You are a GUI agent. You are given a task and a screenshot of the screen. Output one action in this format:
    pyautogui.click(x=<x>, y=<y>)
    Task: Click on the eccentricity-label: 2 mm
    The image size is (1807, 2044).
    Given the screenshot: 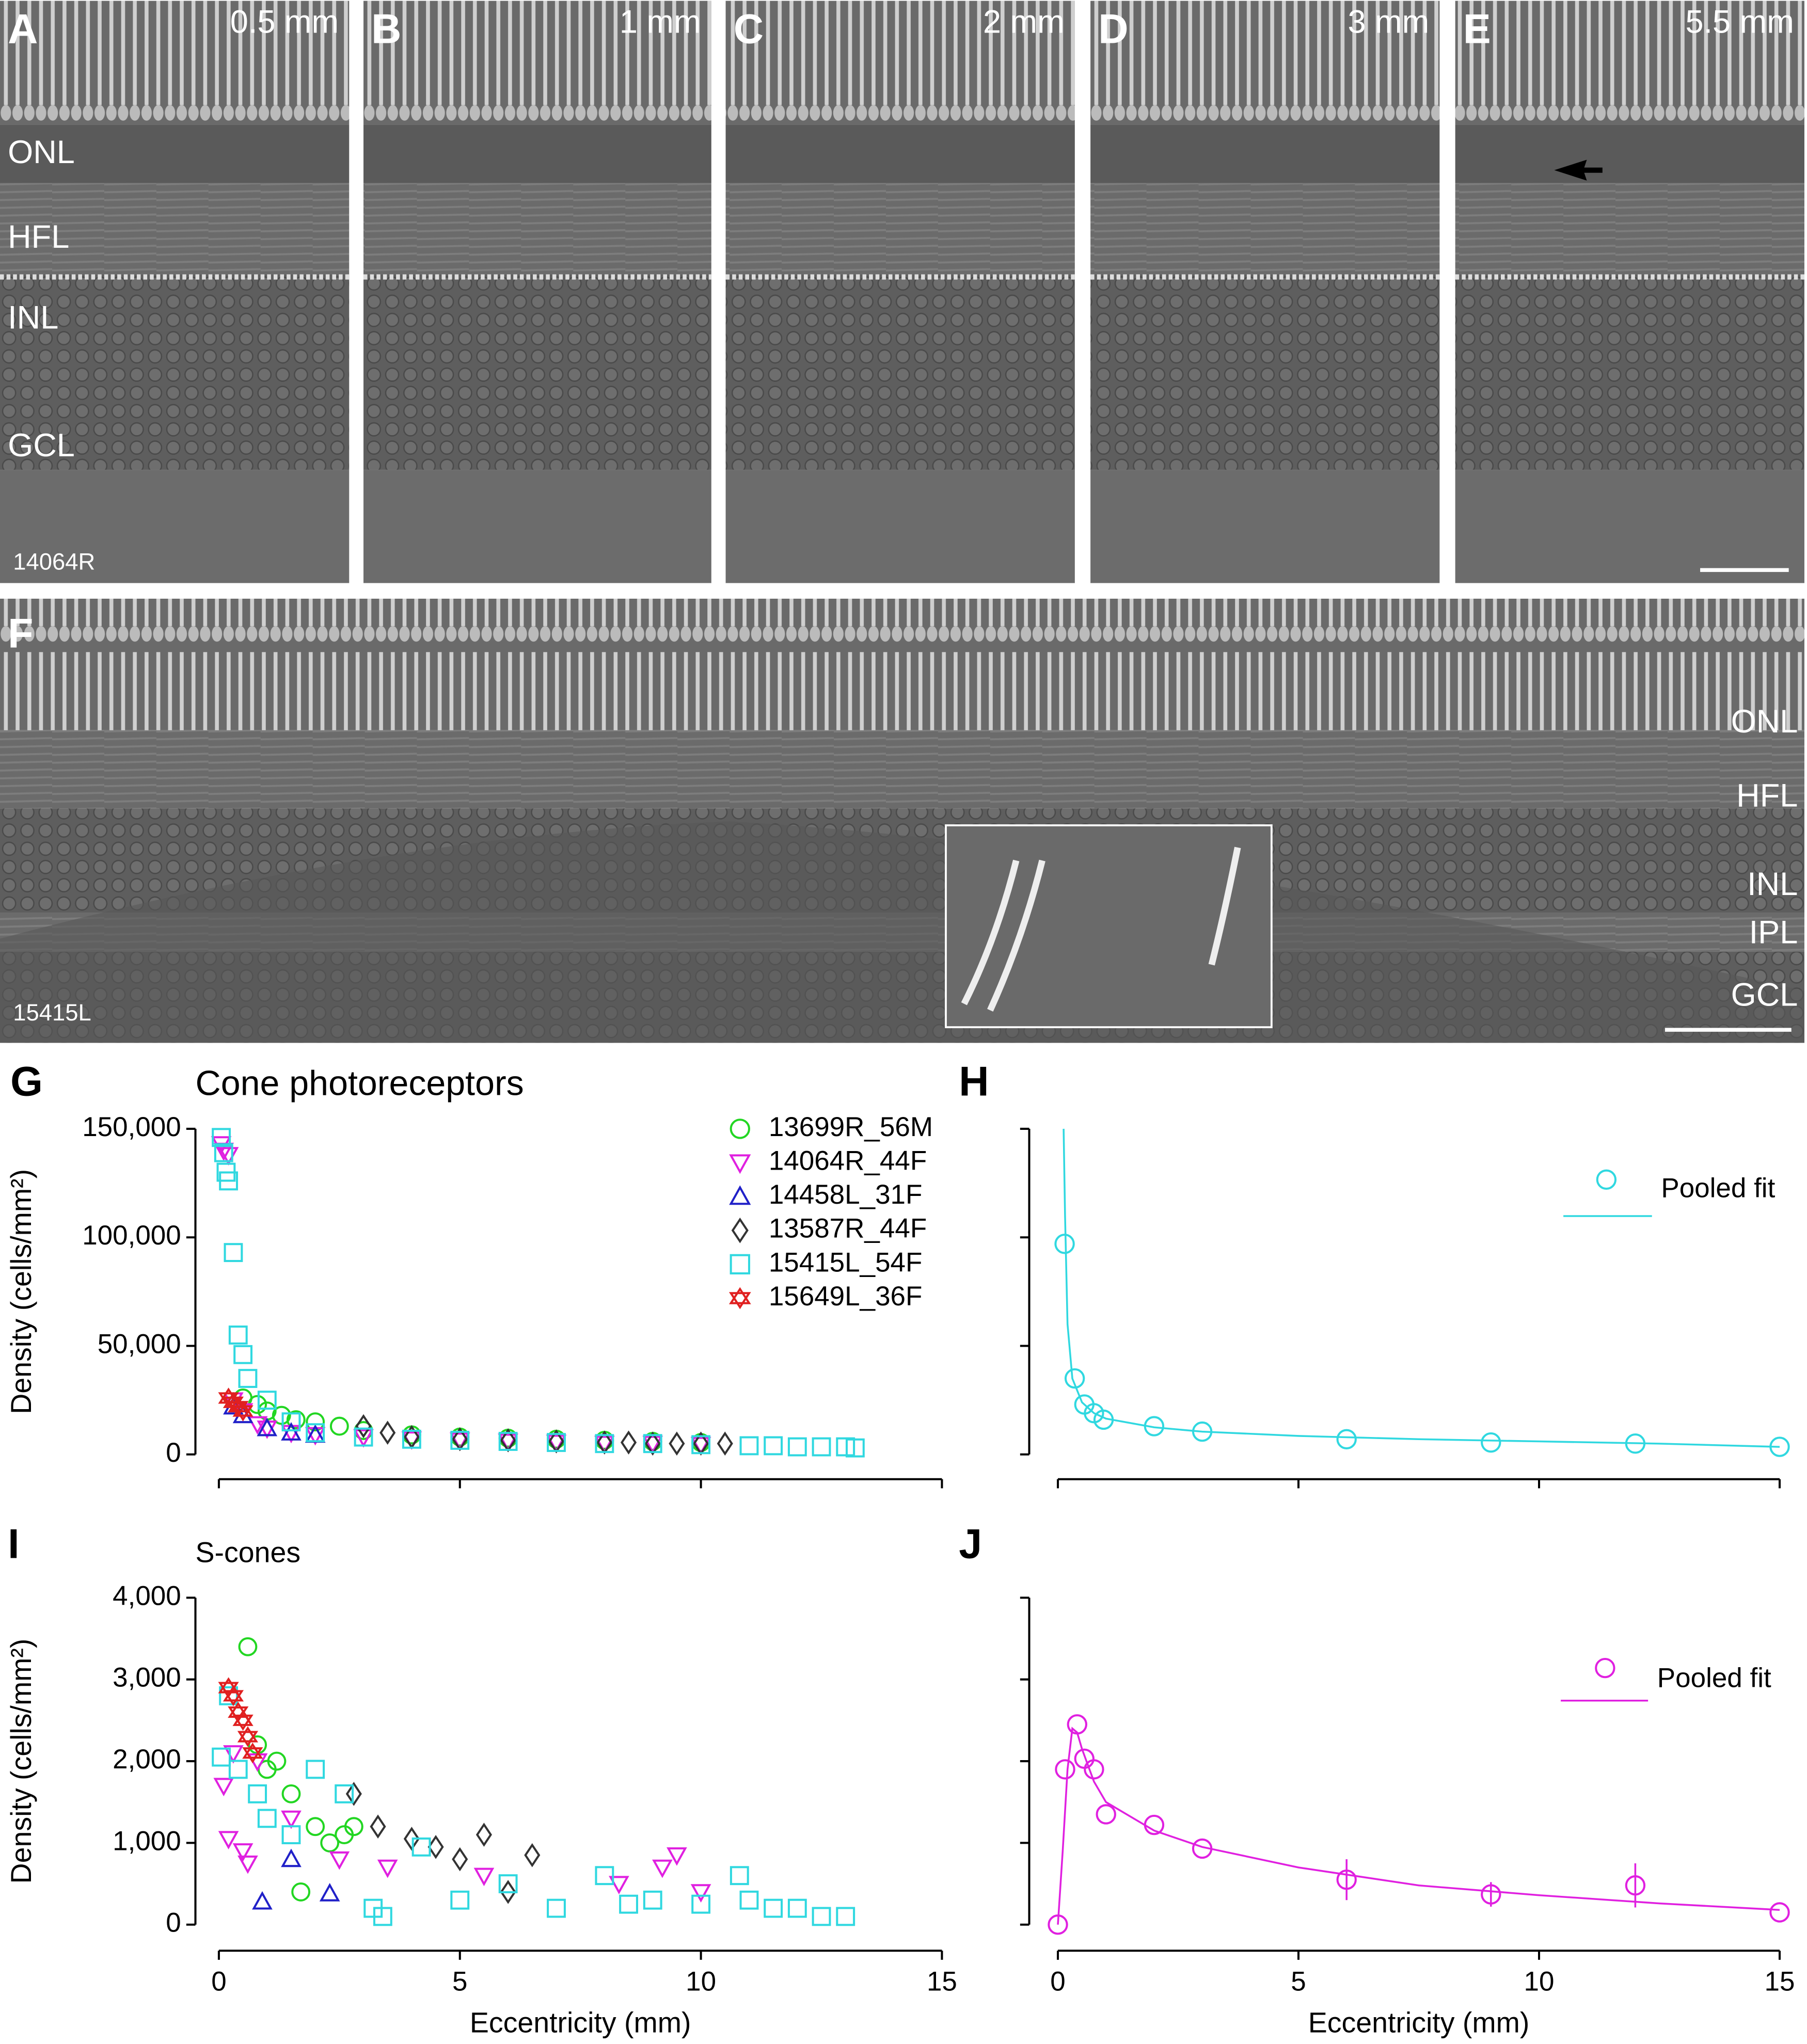 What is the action you would take?
    pyautogui.click(x=1024, y=22)
    